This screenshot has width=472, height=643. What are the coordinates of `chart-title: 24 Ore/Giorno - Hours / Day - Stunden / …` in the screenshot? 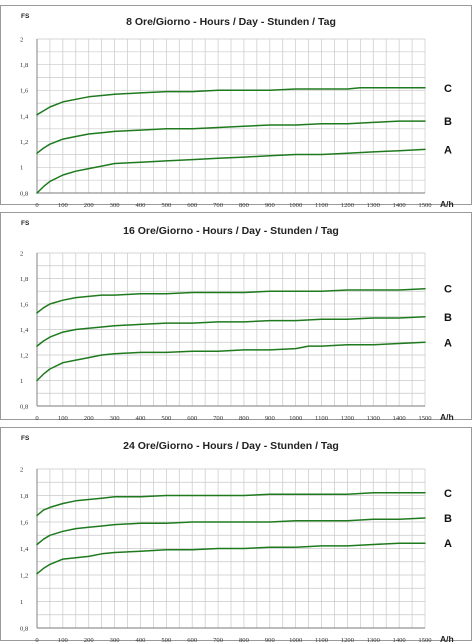 It's located at (231, 446).